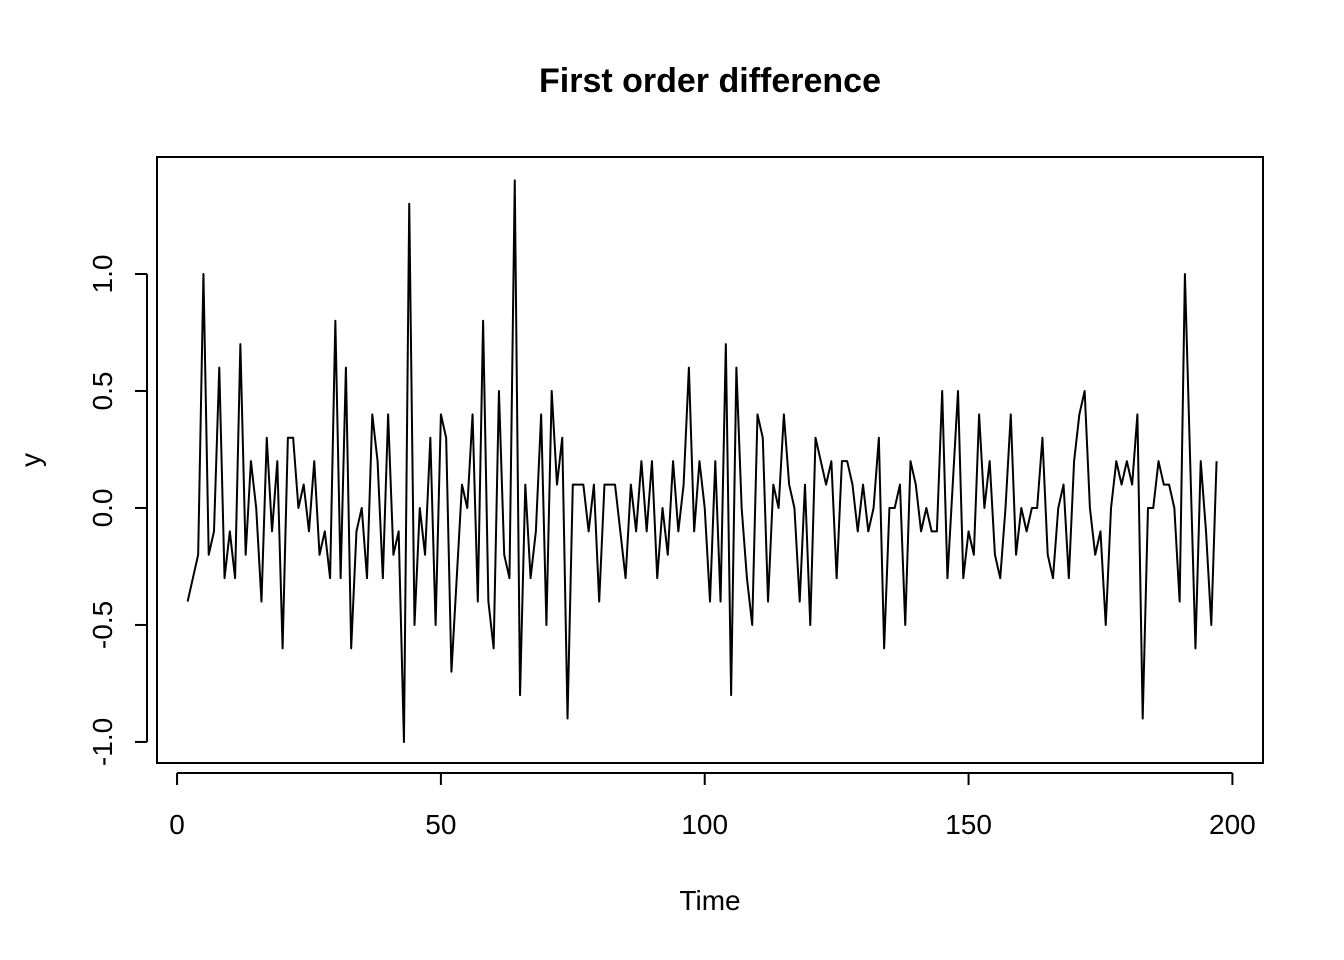  What do you see at coordinates (968, 824) in the screenshot?
I see `x-tick-label: 150` at bounding box center [968, 824].